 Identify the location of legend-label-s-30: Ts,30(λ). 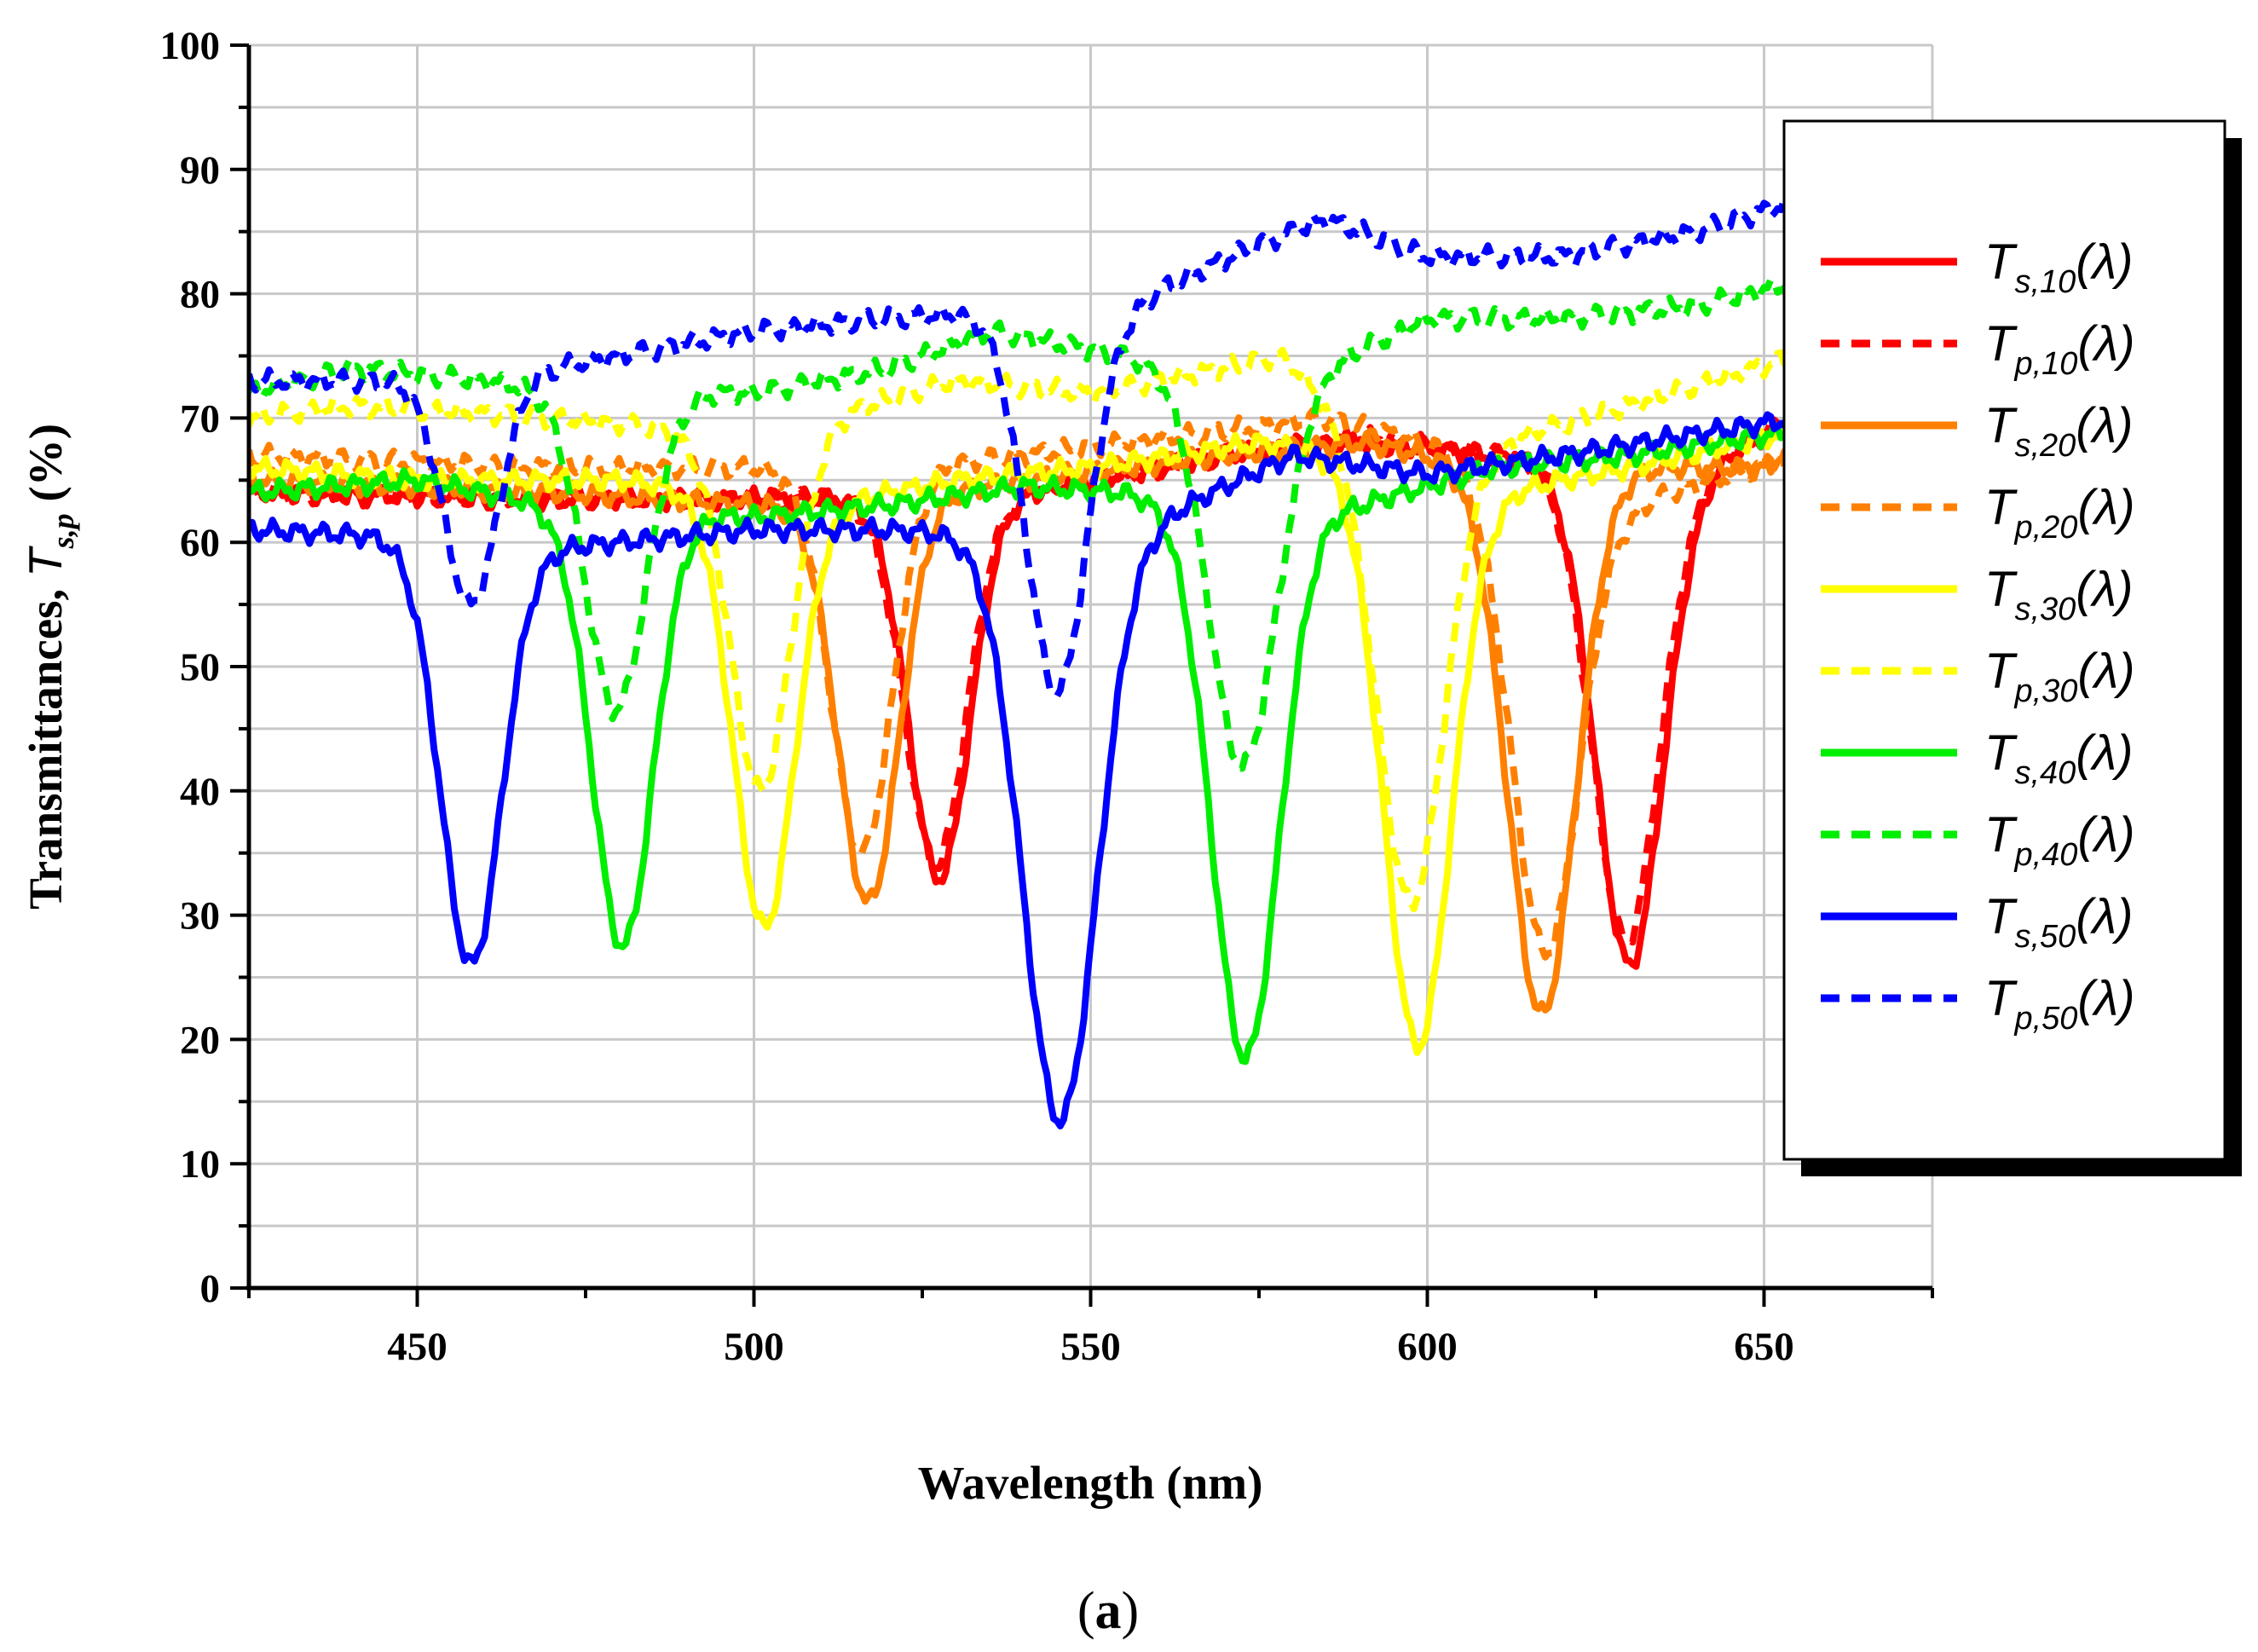
(2058, 594).